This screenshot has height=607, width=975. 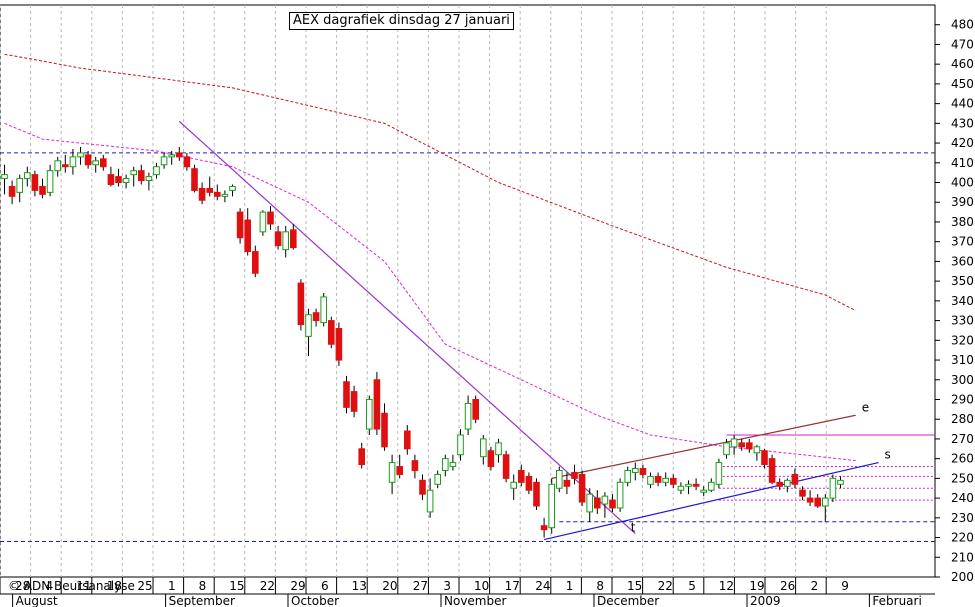 I want to click on x-tick-label: 22, so click(x=665, y=586).